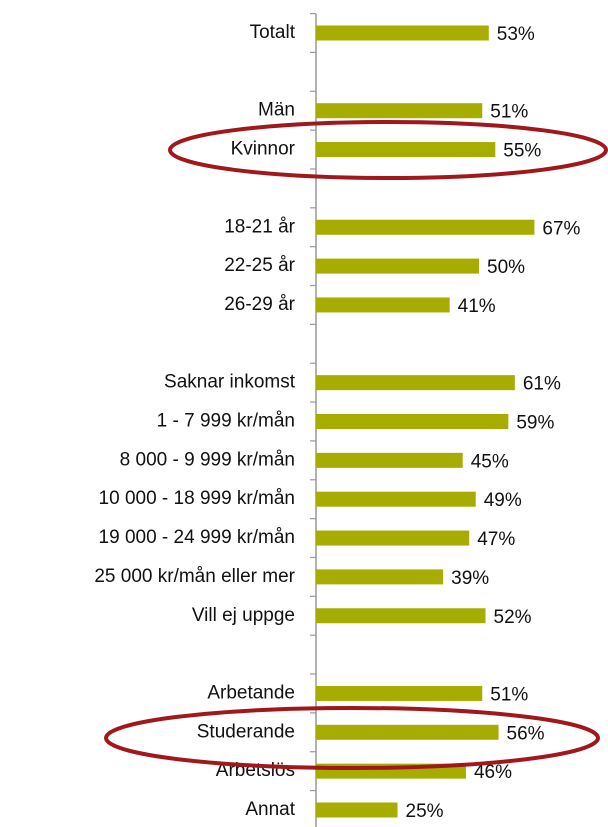 The width and height of the screenshot is (608, 827). I want to click on category-label: Totalt, so click(273, 32).